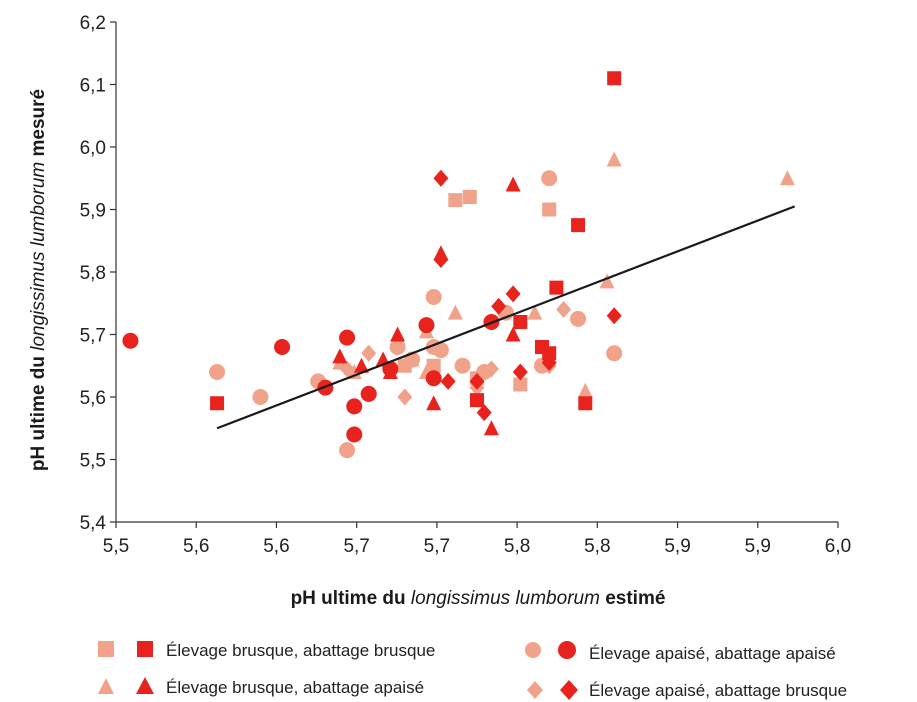 The width and height of the screenshot is (917, 702). I want to click on legend-circle-dark-icon, so click(567, 650).